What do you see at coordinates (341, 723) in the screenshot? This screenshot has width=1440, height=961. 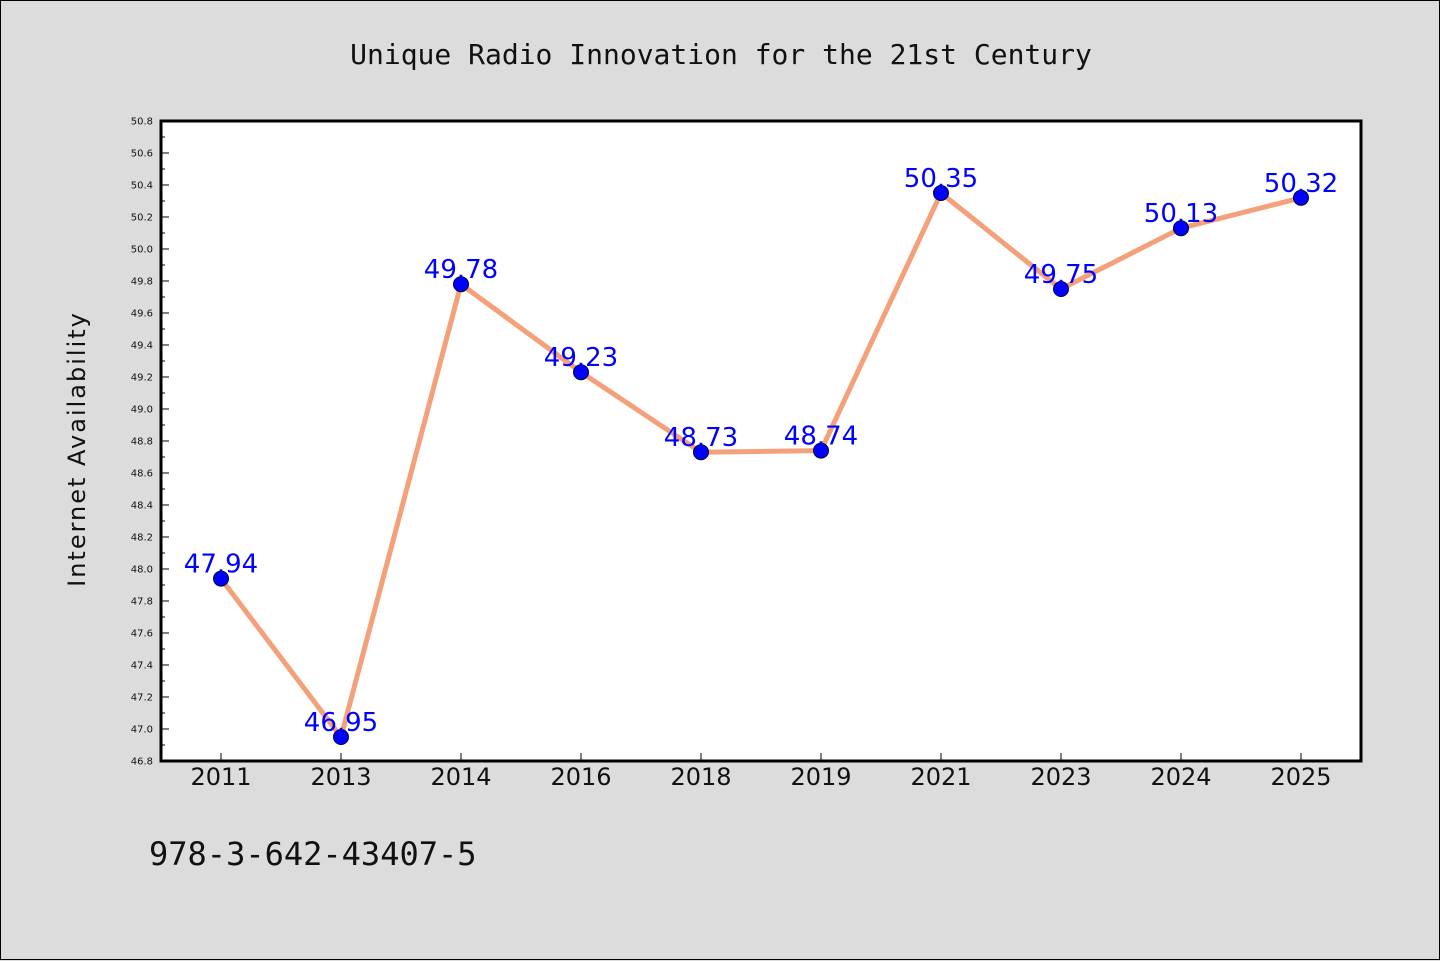 I see `data-point-label: 46.95` at bounding box center [341, 723].